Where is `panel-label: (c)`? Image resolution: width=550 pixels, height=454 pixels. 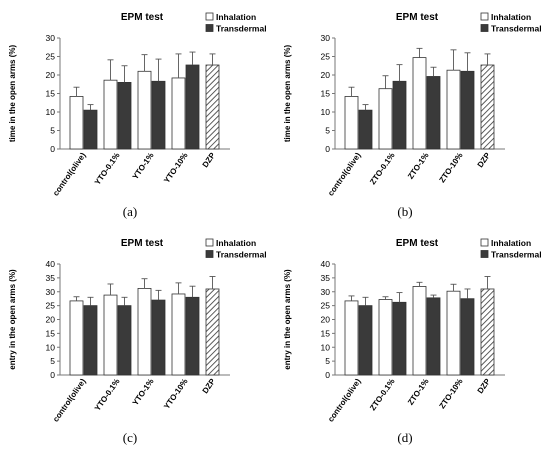
panel-label: (c) is located at coordinates (130, 437).